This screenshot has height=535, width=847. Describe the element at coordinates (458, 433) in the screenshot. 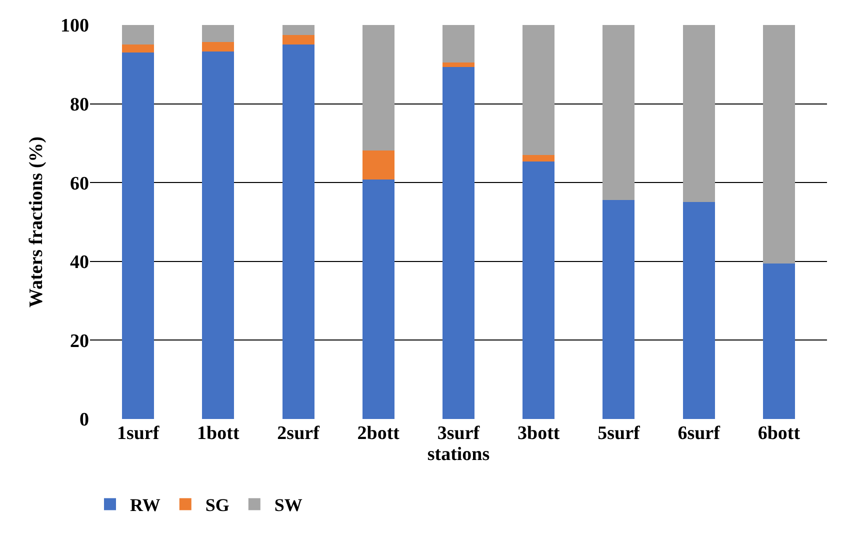

I see `x-tick-label: 3surf` at that location.